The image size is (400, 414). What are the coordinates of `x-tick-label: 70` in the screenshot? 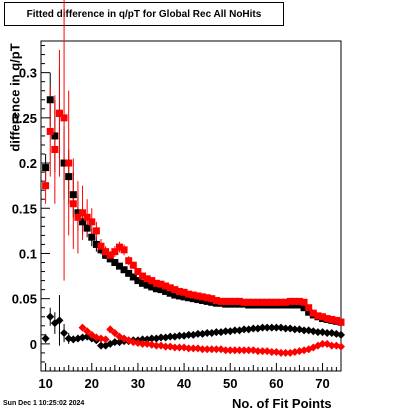 It's located at (322, 383).